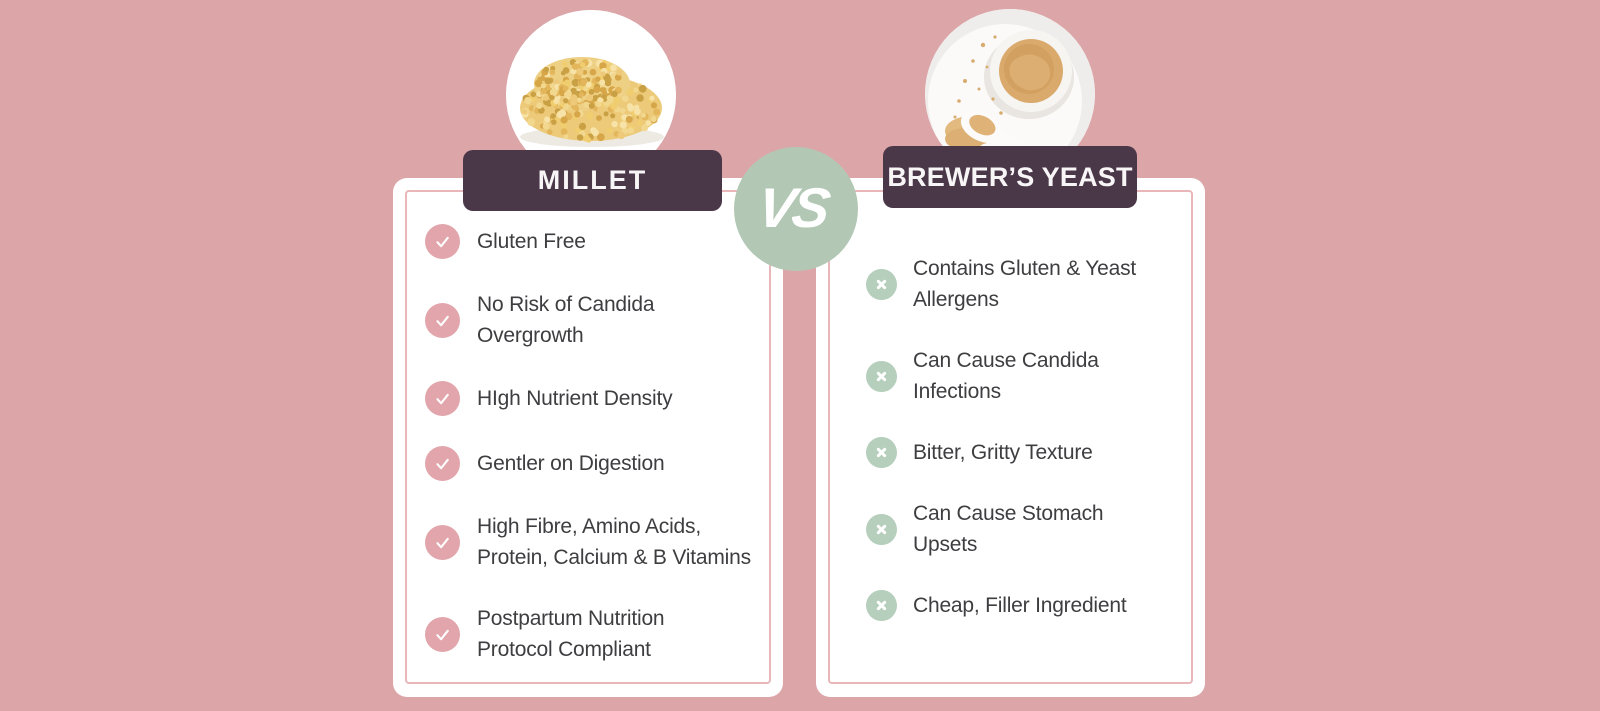 This screenshot has height=711, width=1600. I want to click on brewers-yeast-title-badge: BREWER’S YEAST, so click(1010, 177).